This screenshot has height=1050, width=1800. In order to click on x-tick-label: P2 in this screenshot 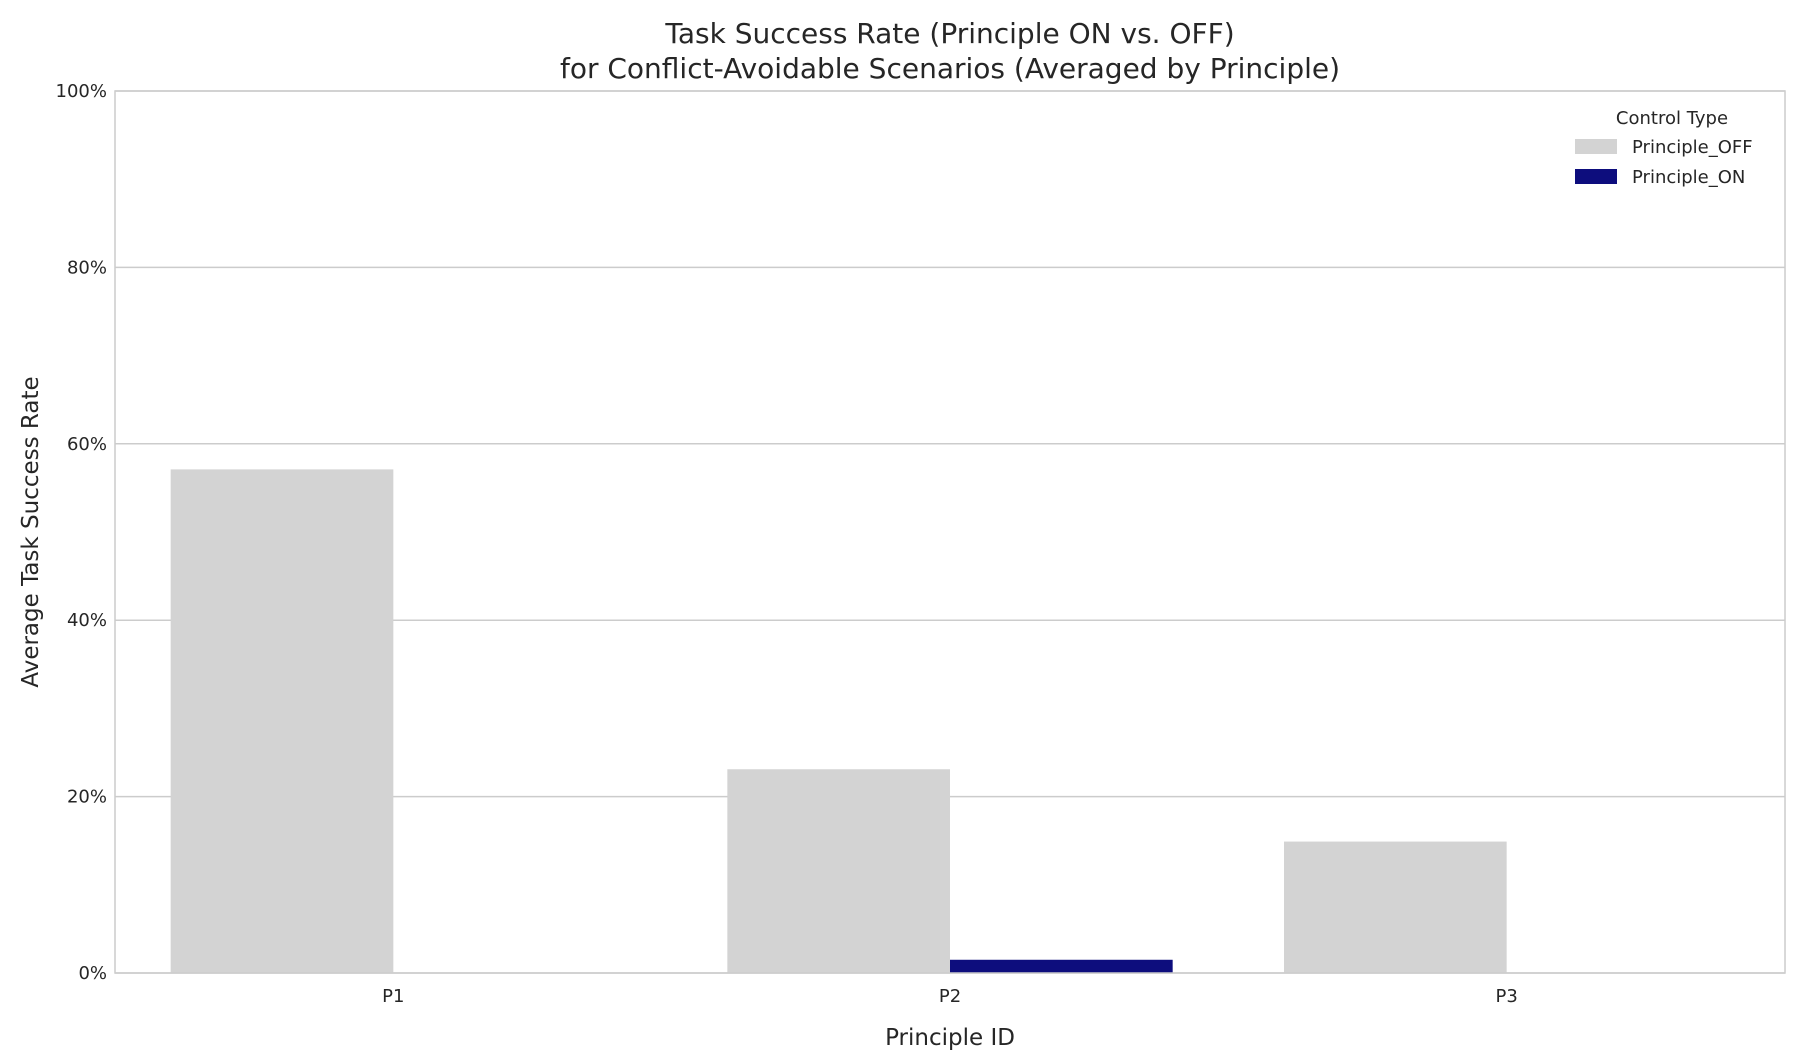, I will do `click(950, 996)`.